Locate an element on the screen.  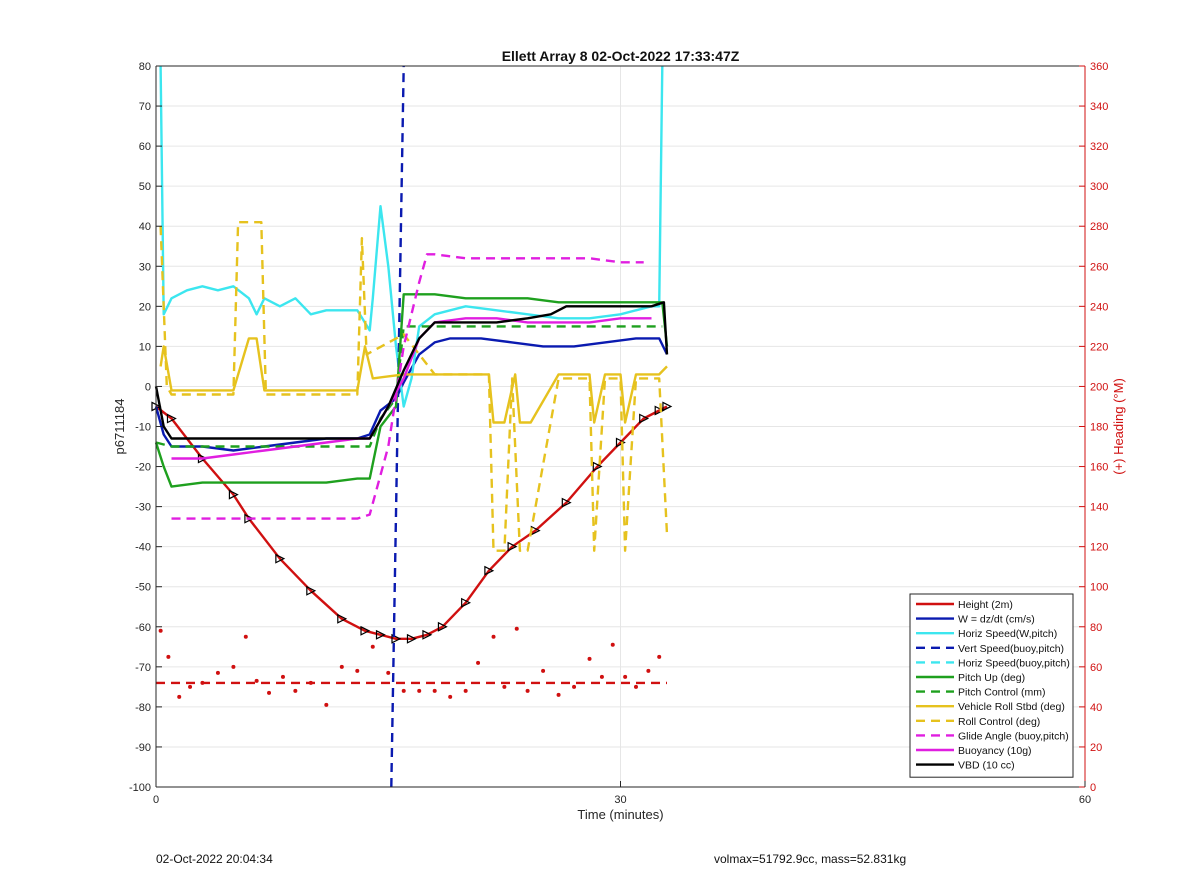
y2-tick-label: 320 is located at coordinates (1099, 147).